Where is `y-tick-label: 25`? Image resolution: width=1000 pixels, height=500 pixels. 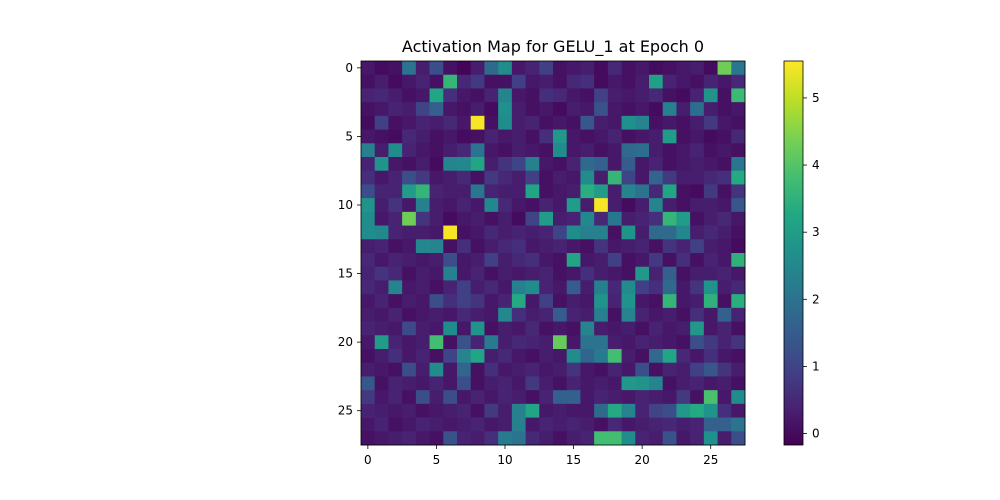 y-tick-label: 25 is located at coordinates (345, 411).